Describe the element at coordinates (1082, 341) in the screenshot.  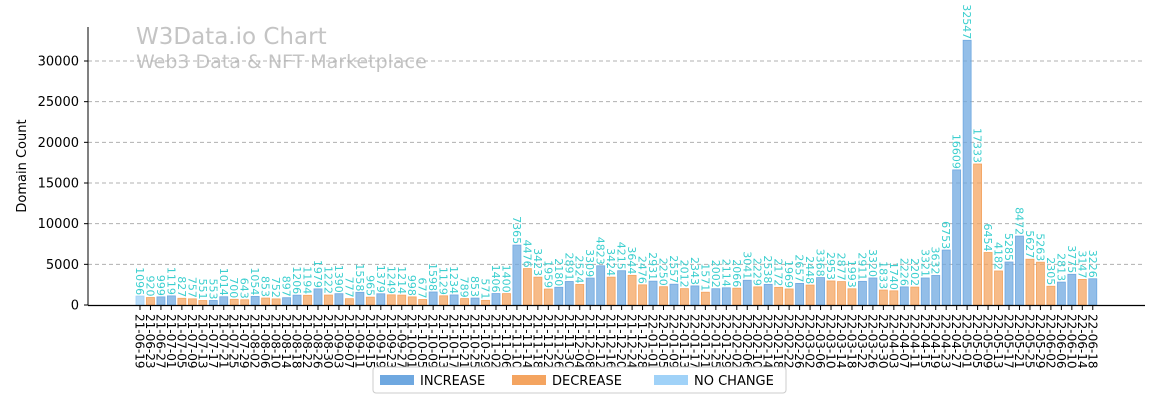
I see `x-tick-label: 22-06-14` at that location.